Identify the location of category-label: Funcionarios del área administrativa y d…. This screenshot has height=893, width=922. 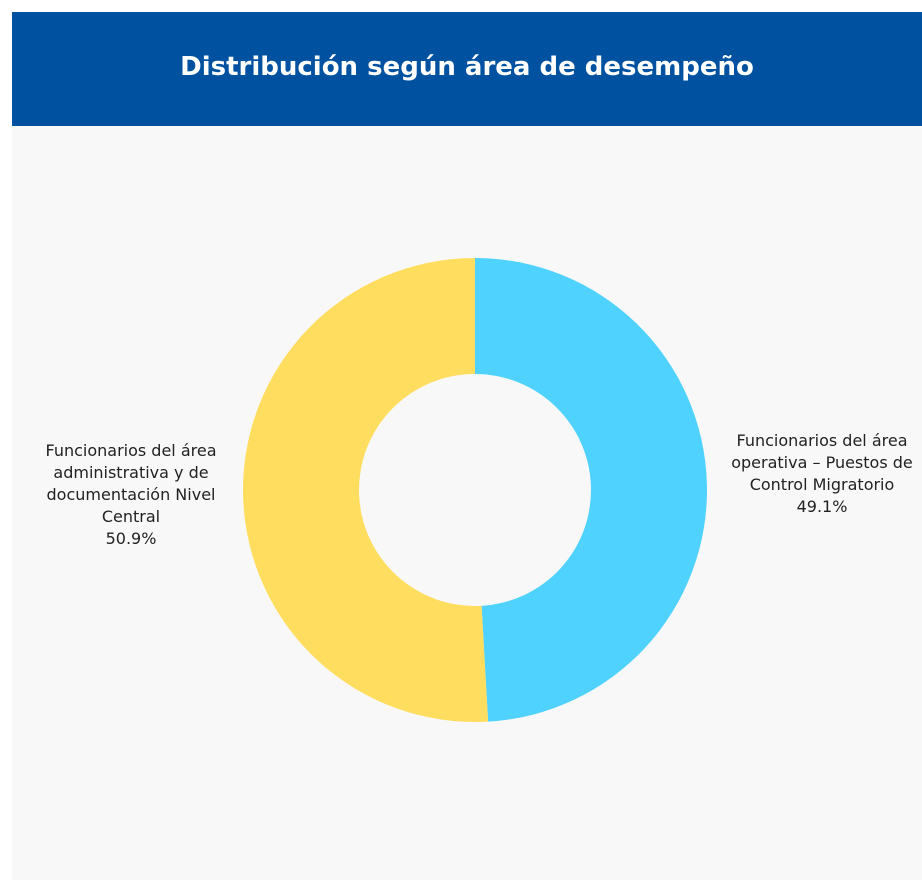
(131, 483).